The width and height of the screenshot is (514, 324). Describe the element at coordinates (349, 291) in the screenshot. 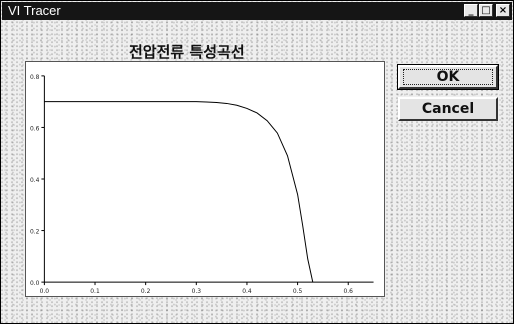

I see `x-tick-label: 0.6` at that location.